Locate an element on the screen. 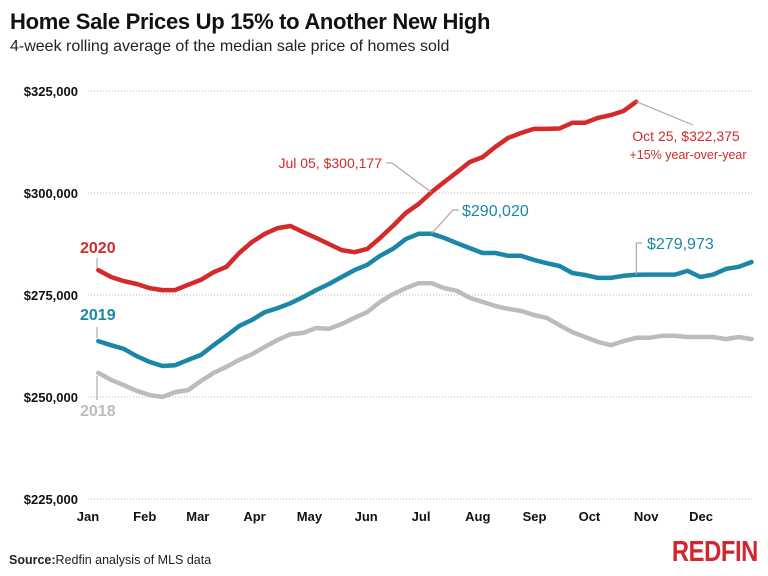  redfin-logo: REDFIN is located at coordinates (714, 552).